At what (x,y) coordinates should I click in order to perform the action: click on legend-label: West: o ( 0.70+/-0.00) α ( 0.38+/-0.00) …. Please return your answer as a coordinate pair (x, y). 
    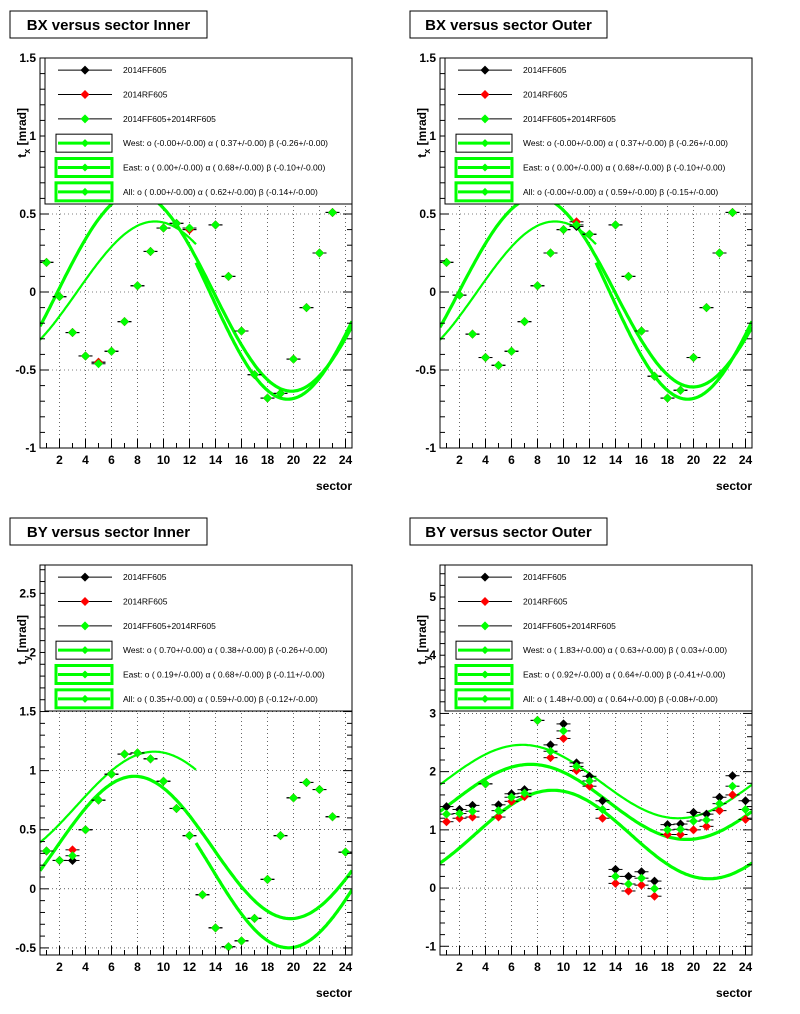
    Looking at the image, I should click on (225, 650).